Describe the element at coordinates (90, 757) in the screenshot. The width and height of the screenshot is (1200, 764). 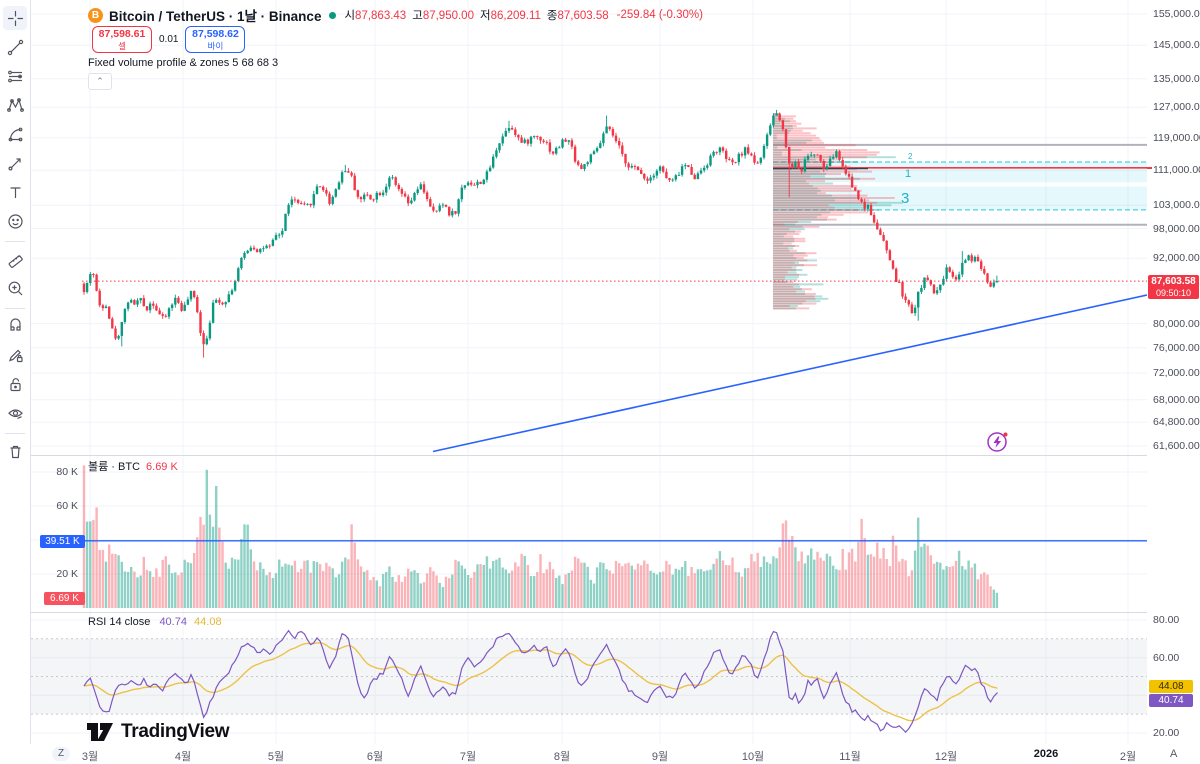
I see `time-axis-label: 3월` at that location.